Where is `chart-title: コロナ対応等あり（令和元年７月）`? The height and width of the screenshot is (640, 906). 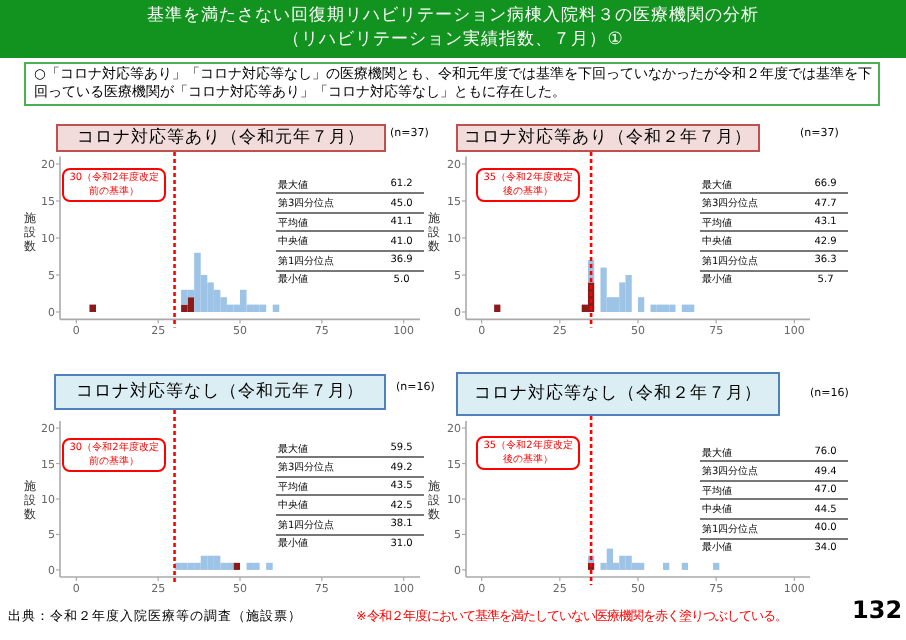
chart-title: コロナ対応等あり（令和元年７月） is located at coordinates (221, 138).